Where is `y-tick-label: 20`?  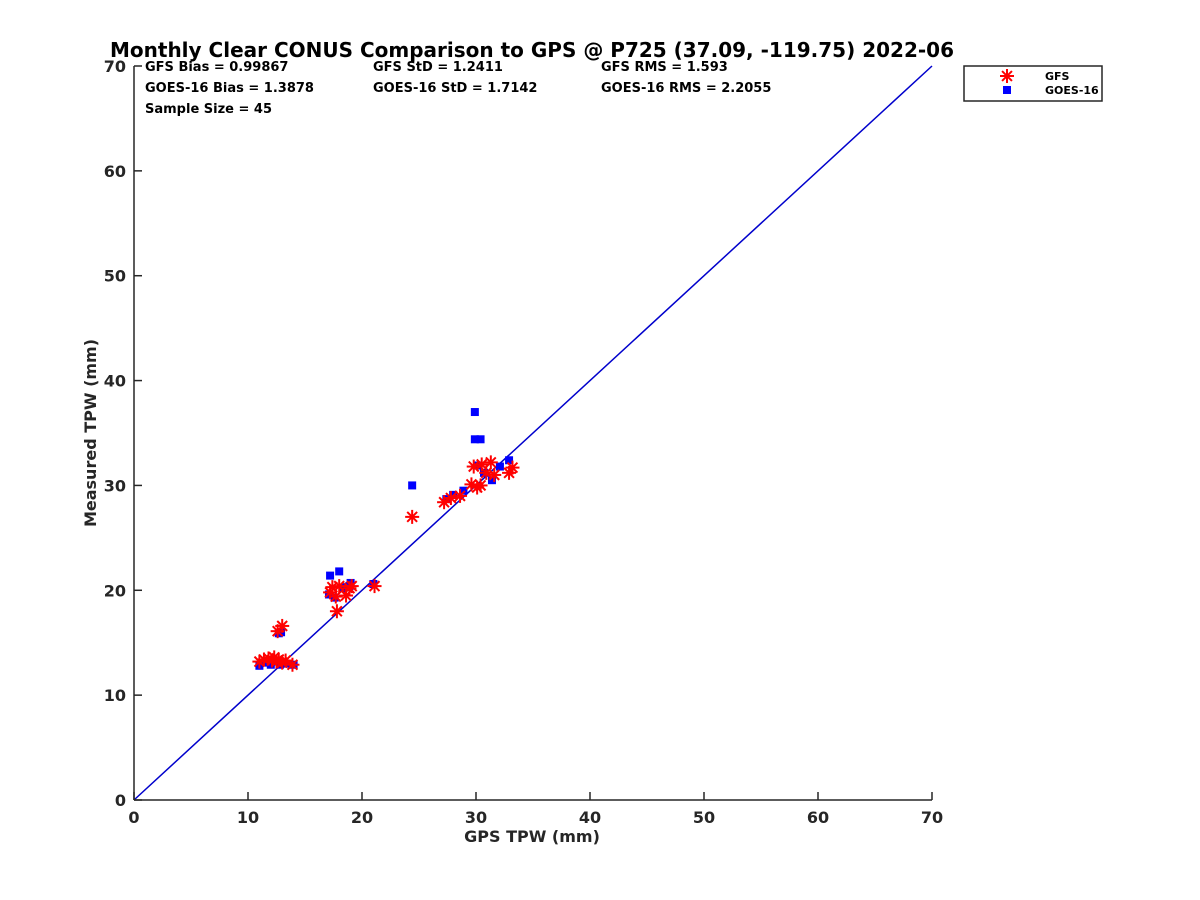
y-tick-label: 20 is located at coordinates (115, 590).